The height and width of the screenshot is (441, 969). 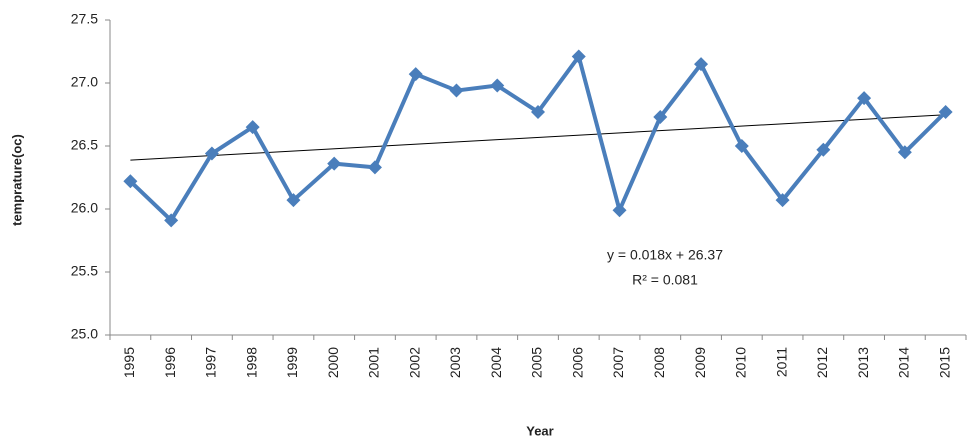 I want to click on x-tick-label: 2008, so click(x=659, y=362).